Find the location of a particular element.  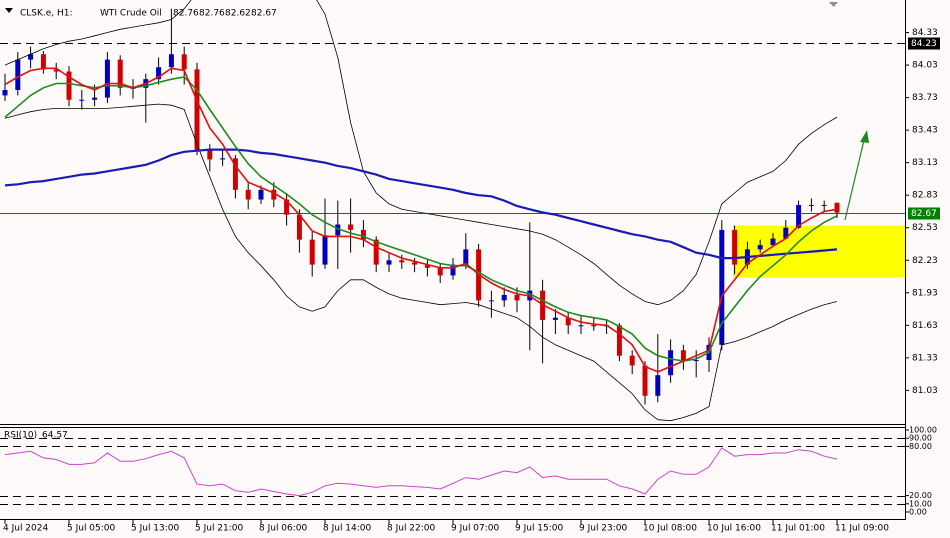

ohlc-high: 82.76 is located at coordinates (212, 14).